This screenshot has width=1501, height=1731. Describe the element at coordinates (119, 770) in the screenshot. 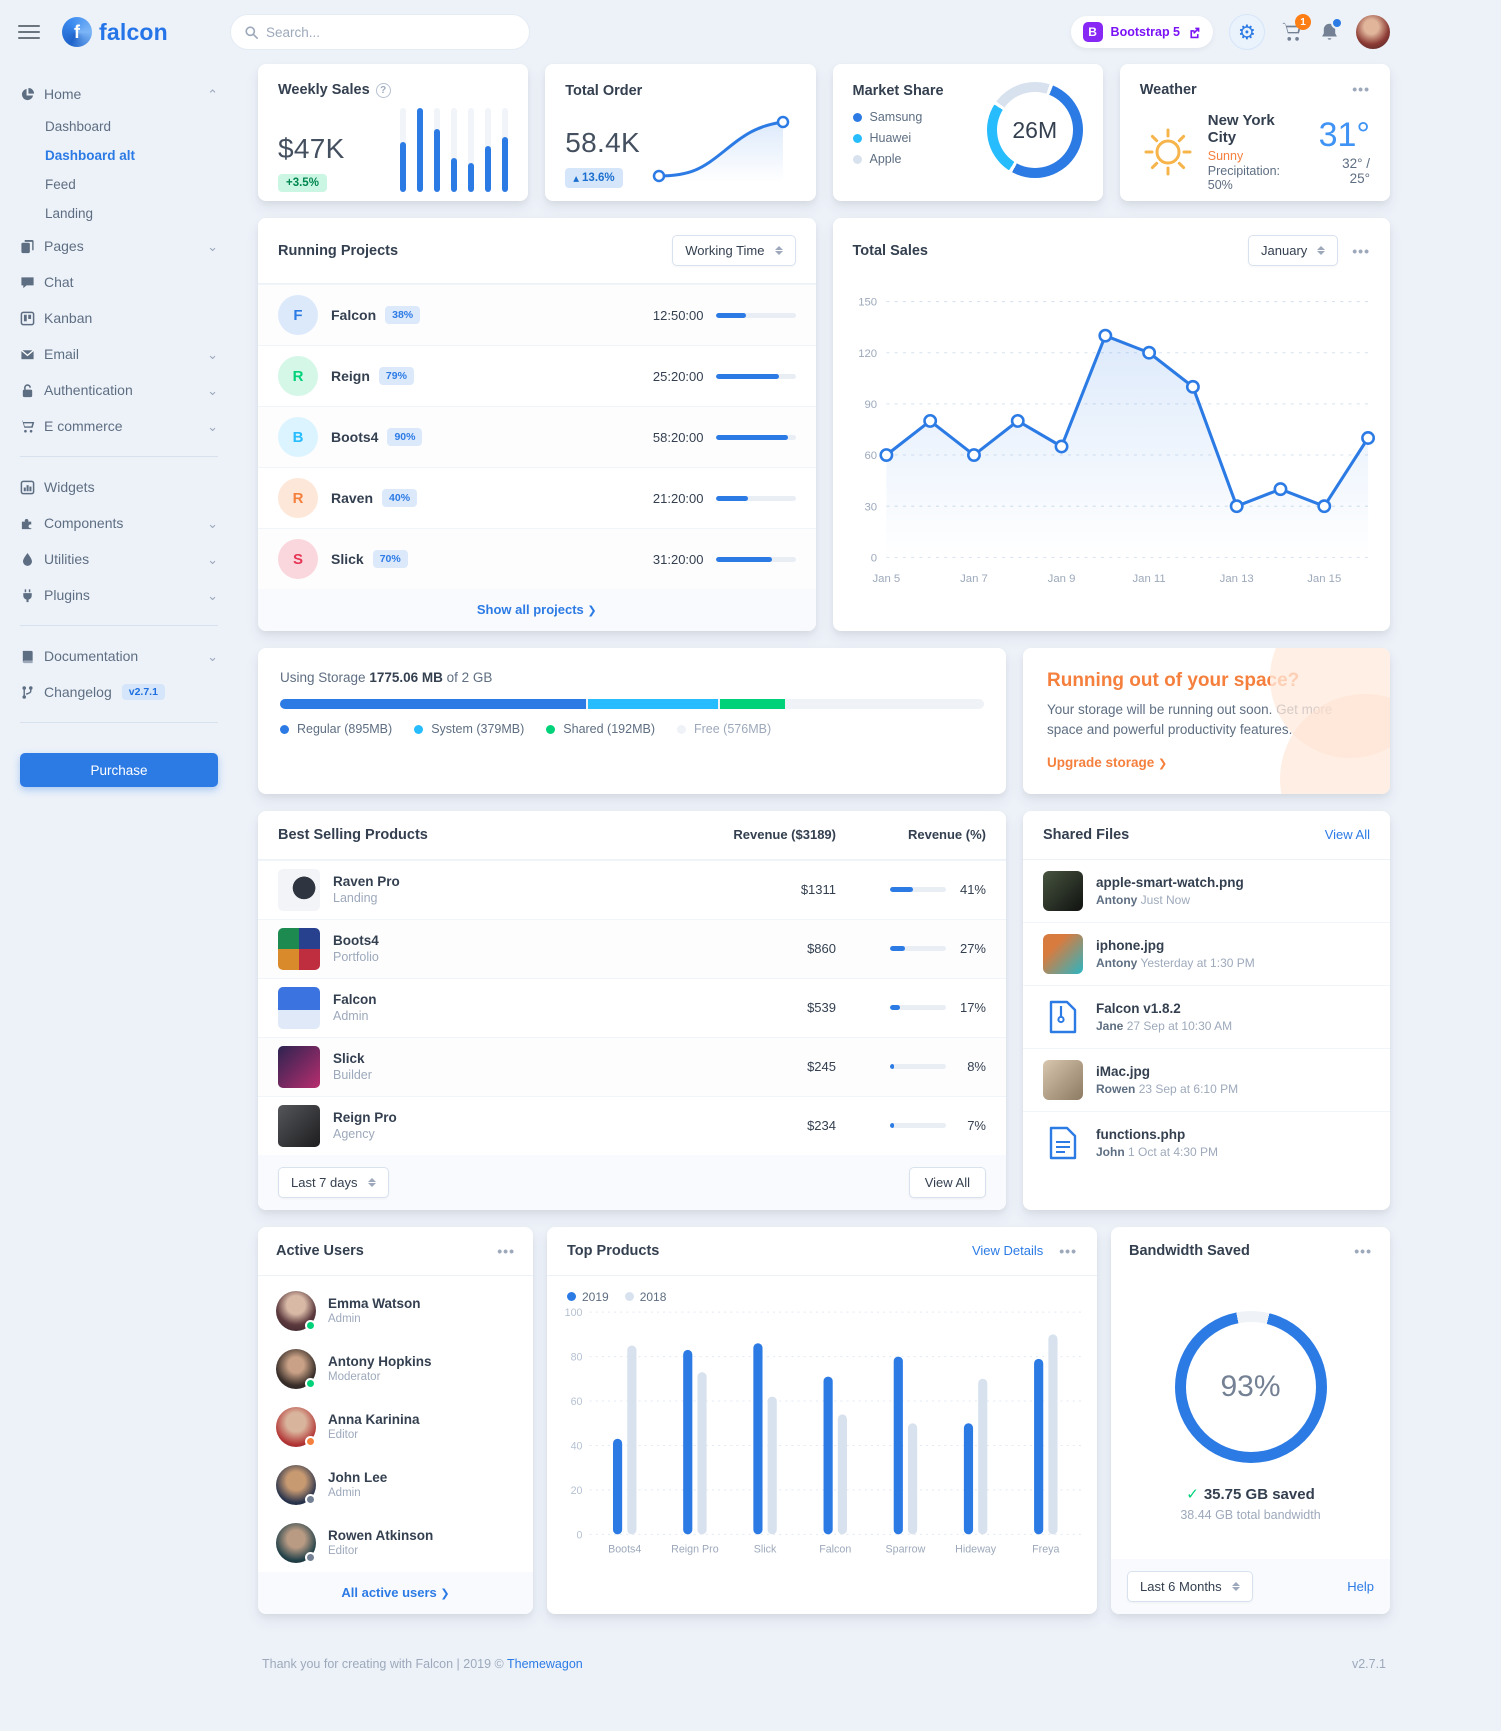

I see `purchase-button: Purchase` at that location.